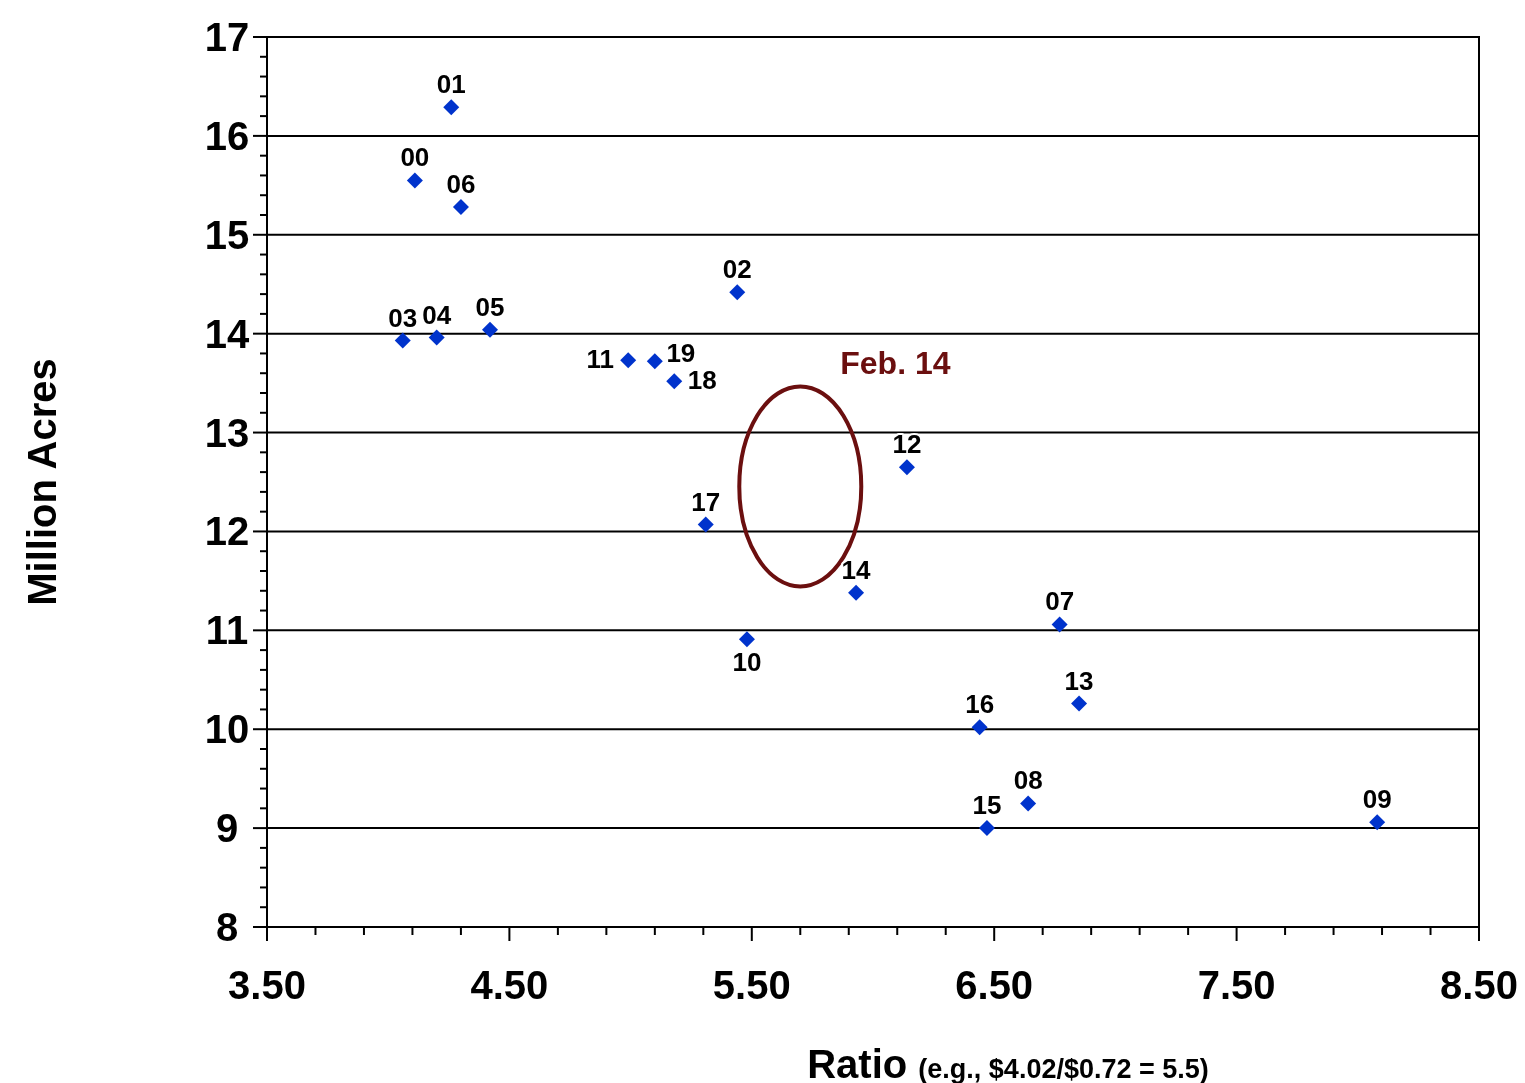 This screenshot has width=1525, height=1083. I want to click on x-tick-label: 5.50, so click(751, 985).